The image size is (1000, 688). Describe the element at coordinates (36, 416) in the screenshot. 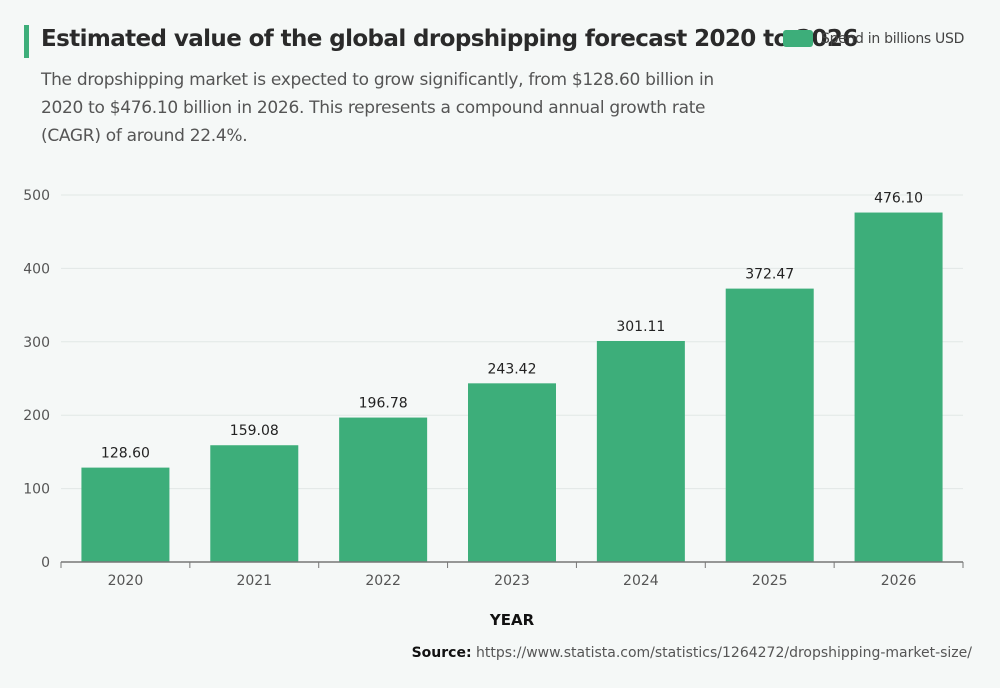

I see `y-tick-label: 200` at that location.